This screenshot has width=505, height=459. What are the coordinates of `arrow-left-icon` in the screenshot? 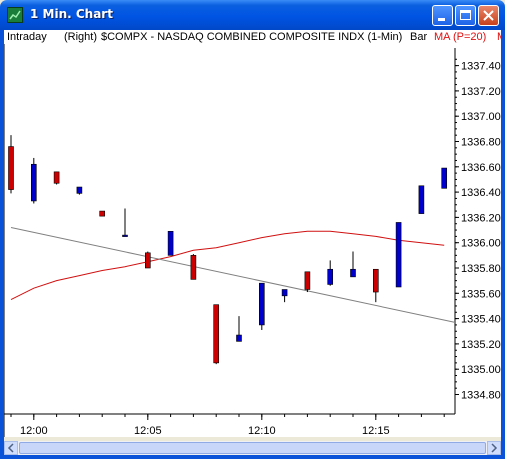 It's located at (10, 448).